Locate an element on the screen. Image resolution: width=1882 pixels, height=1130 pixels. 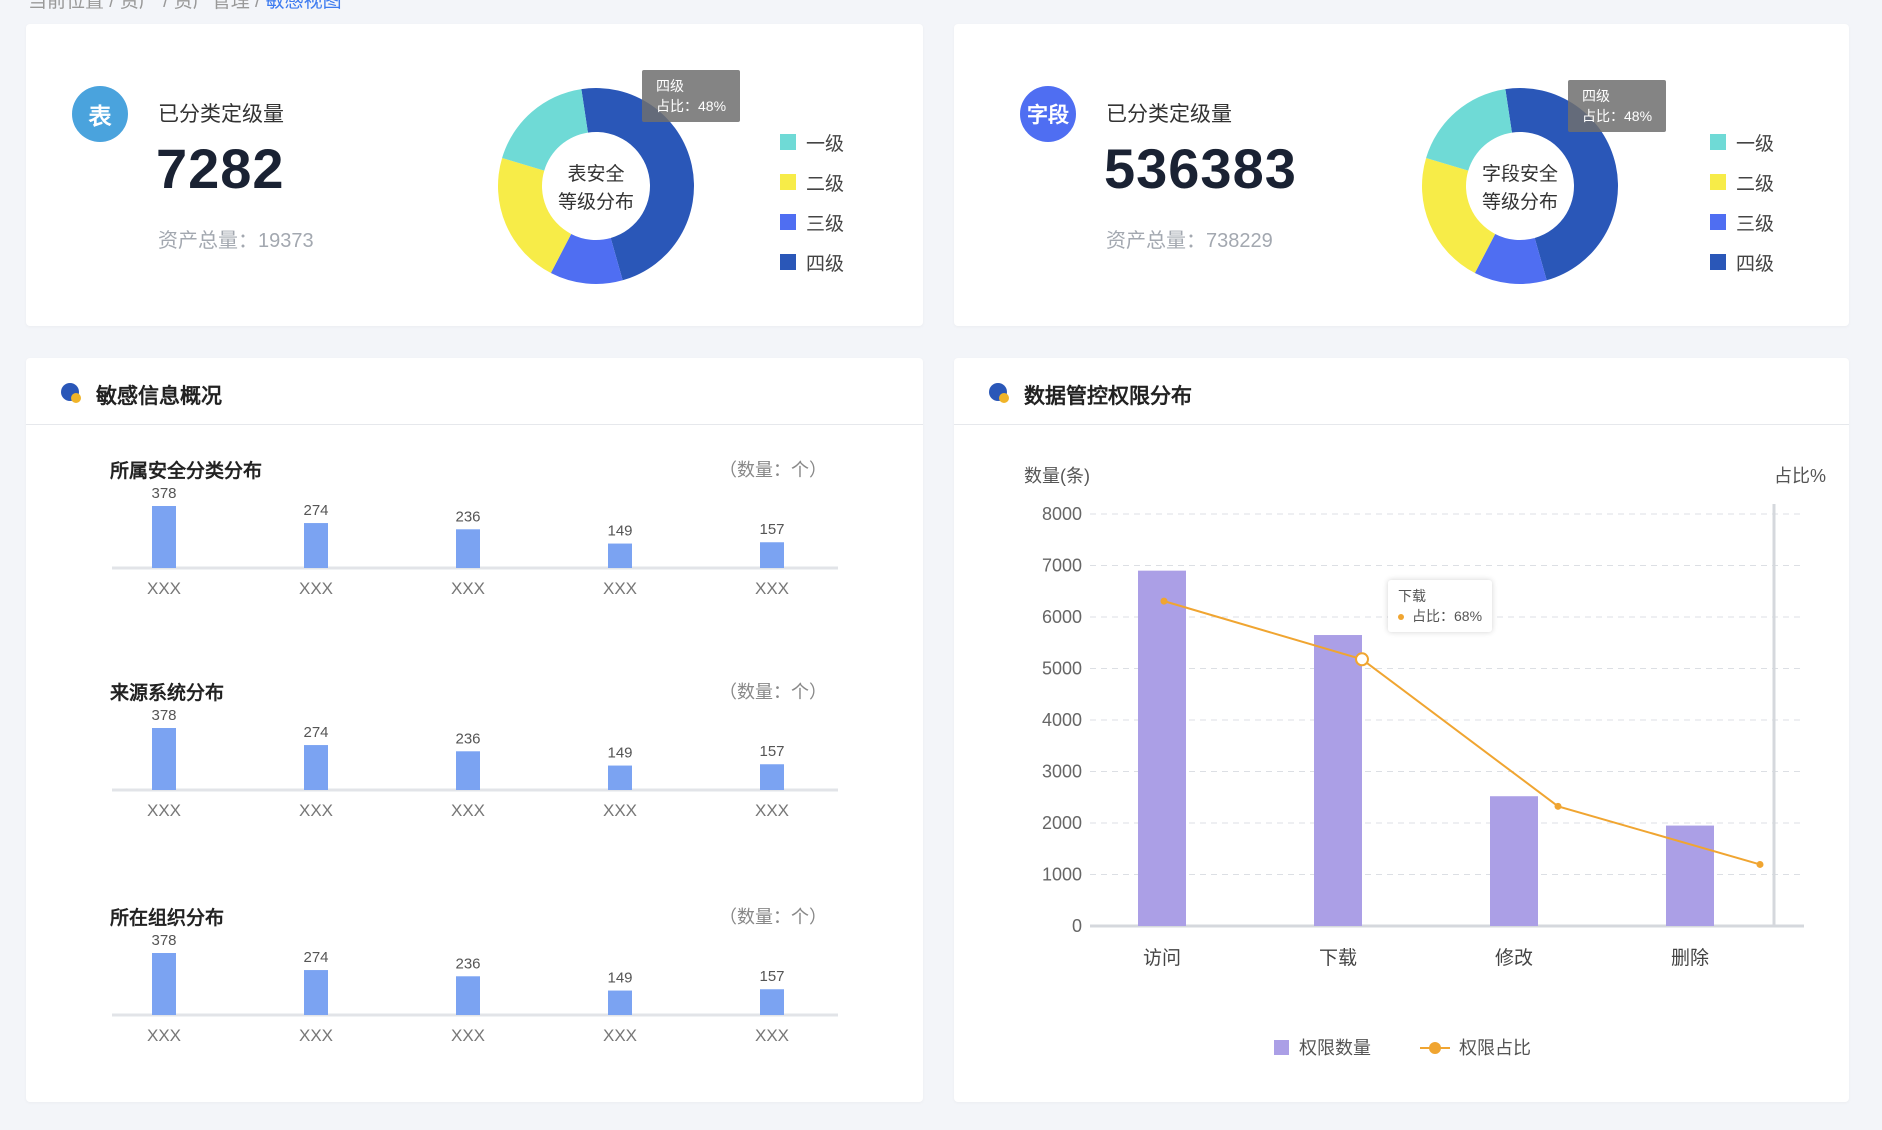
y-axis-right-title: 占比% is located at coordinates (1800, 476).